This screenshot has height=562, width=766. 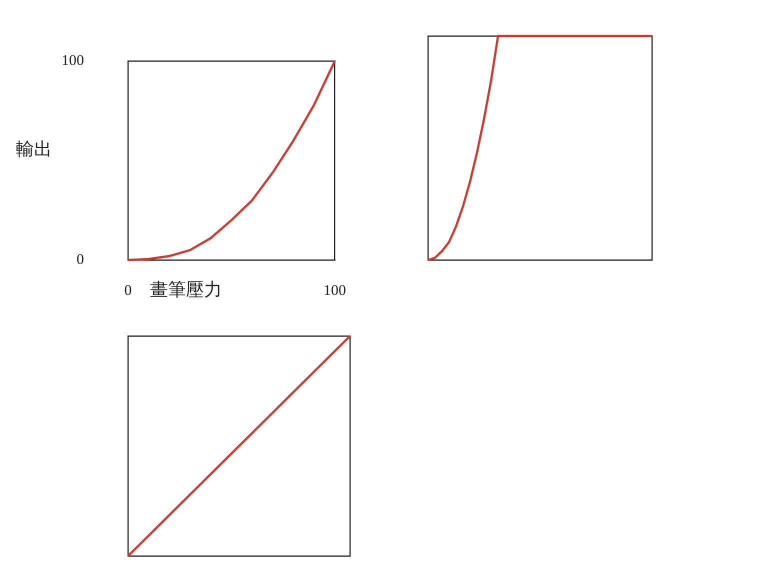 I want to click on x-axis-title: 畫筆壓力, so click(x=186, y=290).